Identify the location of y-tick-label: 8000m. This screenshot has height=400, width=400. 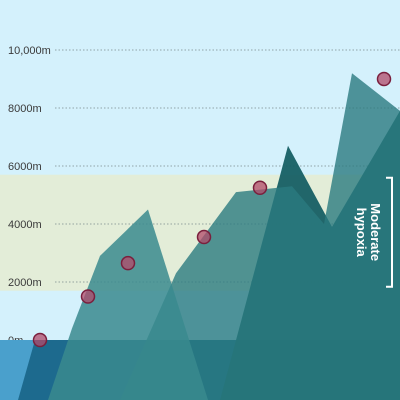
(25, 109).